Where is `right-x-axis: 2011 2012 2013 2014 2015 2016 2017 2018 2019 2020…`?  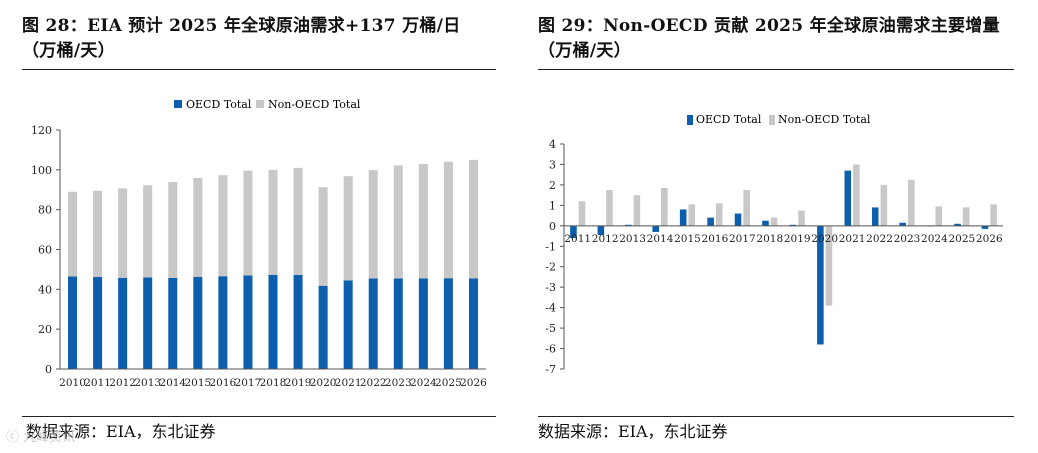
right-x-axis: 2011 2012 2013 2014 2015 2016 2017 2018 2019 2020… is located at coordinates (783, 235).